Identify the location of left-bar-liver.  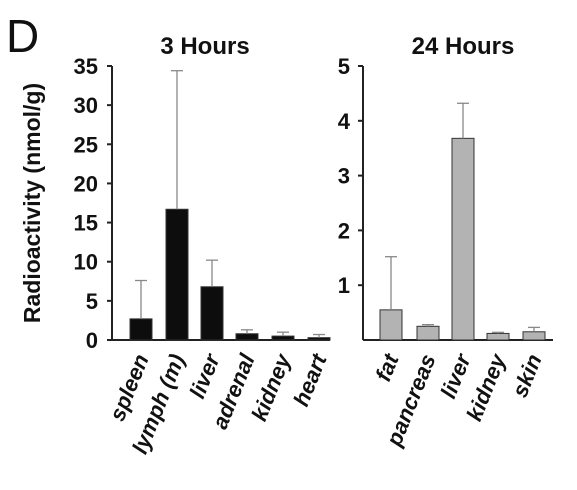
(212, 313).